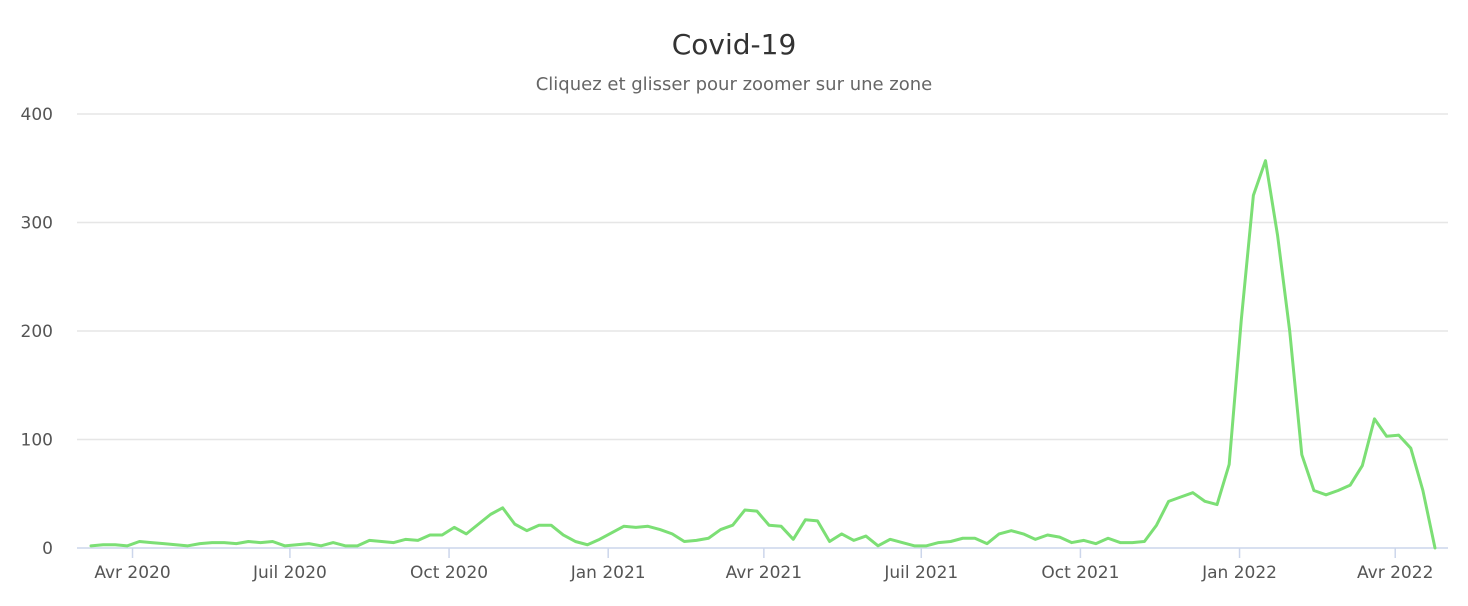  Describe the element at coordinates (132, 573) in the screenshot. I see `x-tick-label: Avr 2020` at that location.